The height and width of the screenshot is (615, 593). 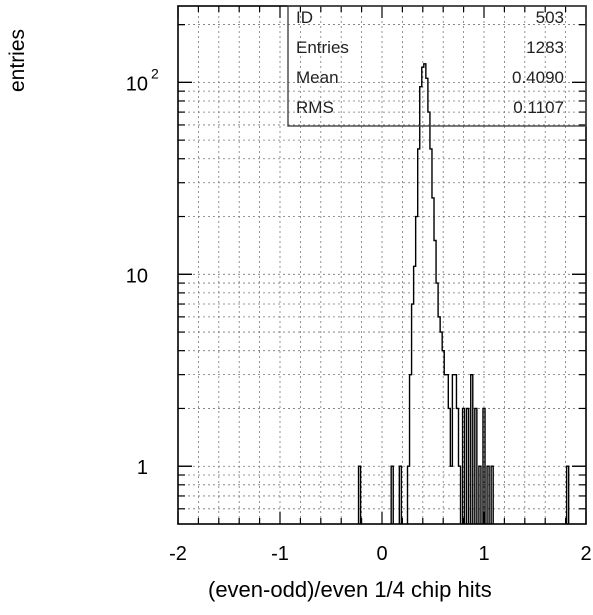 What do you see at coordinates (142, 468) in the screenshot?
I see `y-tick-label: 1` at bounding box center [142, 468].